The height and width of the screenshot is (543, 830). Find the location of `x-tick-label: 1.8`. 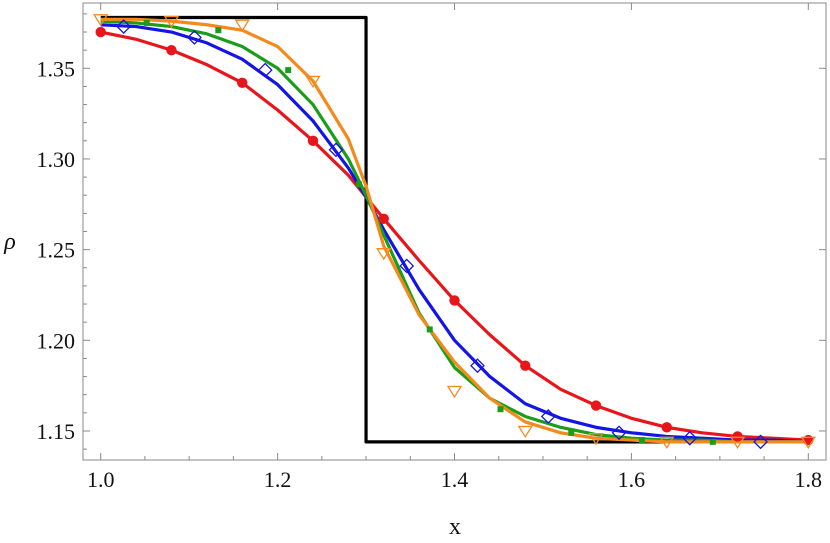

x-tick-label: 1.8 is located at coordinates (809, 479).